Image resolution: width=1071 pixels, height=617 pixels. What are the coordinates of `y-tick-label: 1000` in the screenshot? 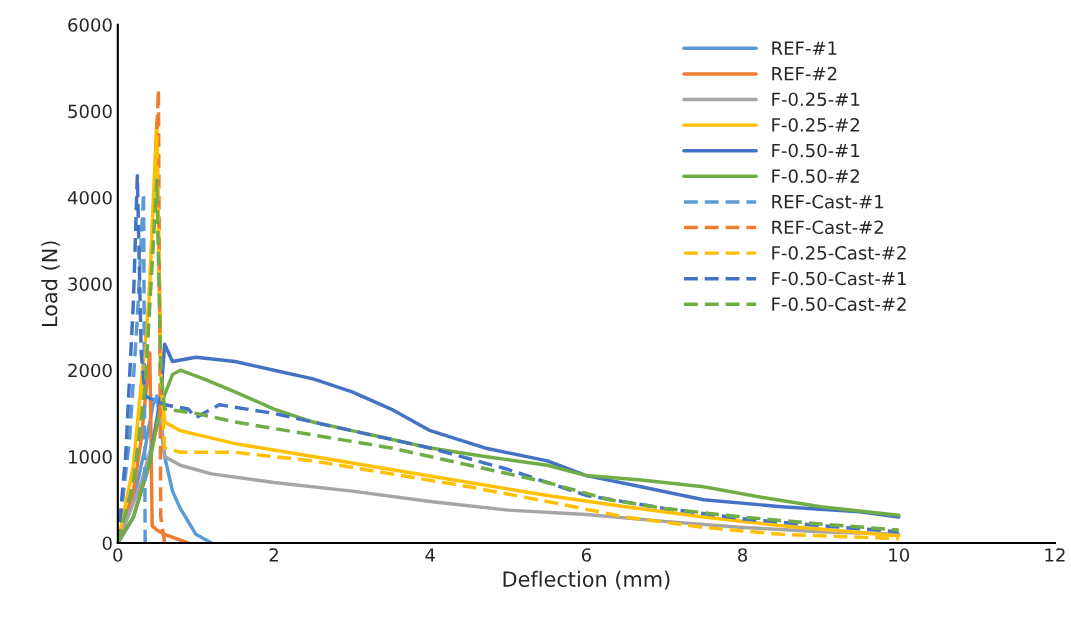 It's located at (90, 457).